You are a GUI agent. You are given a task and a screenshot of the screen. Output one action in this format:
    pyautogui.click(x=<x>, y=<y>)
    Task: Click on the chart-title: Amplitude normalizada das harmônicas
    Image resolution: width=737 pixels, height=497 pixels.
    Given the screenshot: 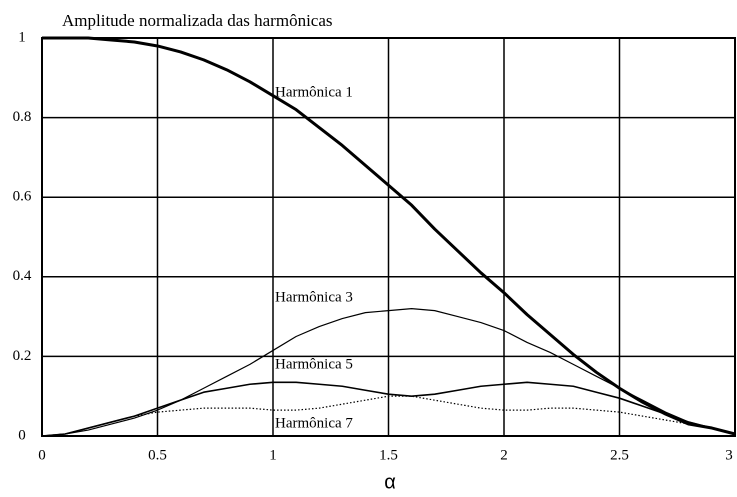 What is the action you would take?
    pyautogui.click(x=197, y=20)
    